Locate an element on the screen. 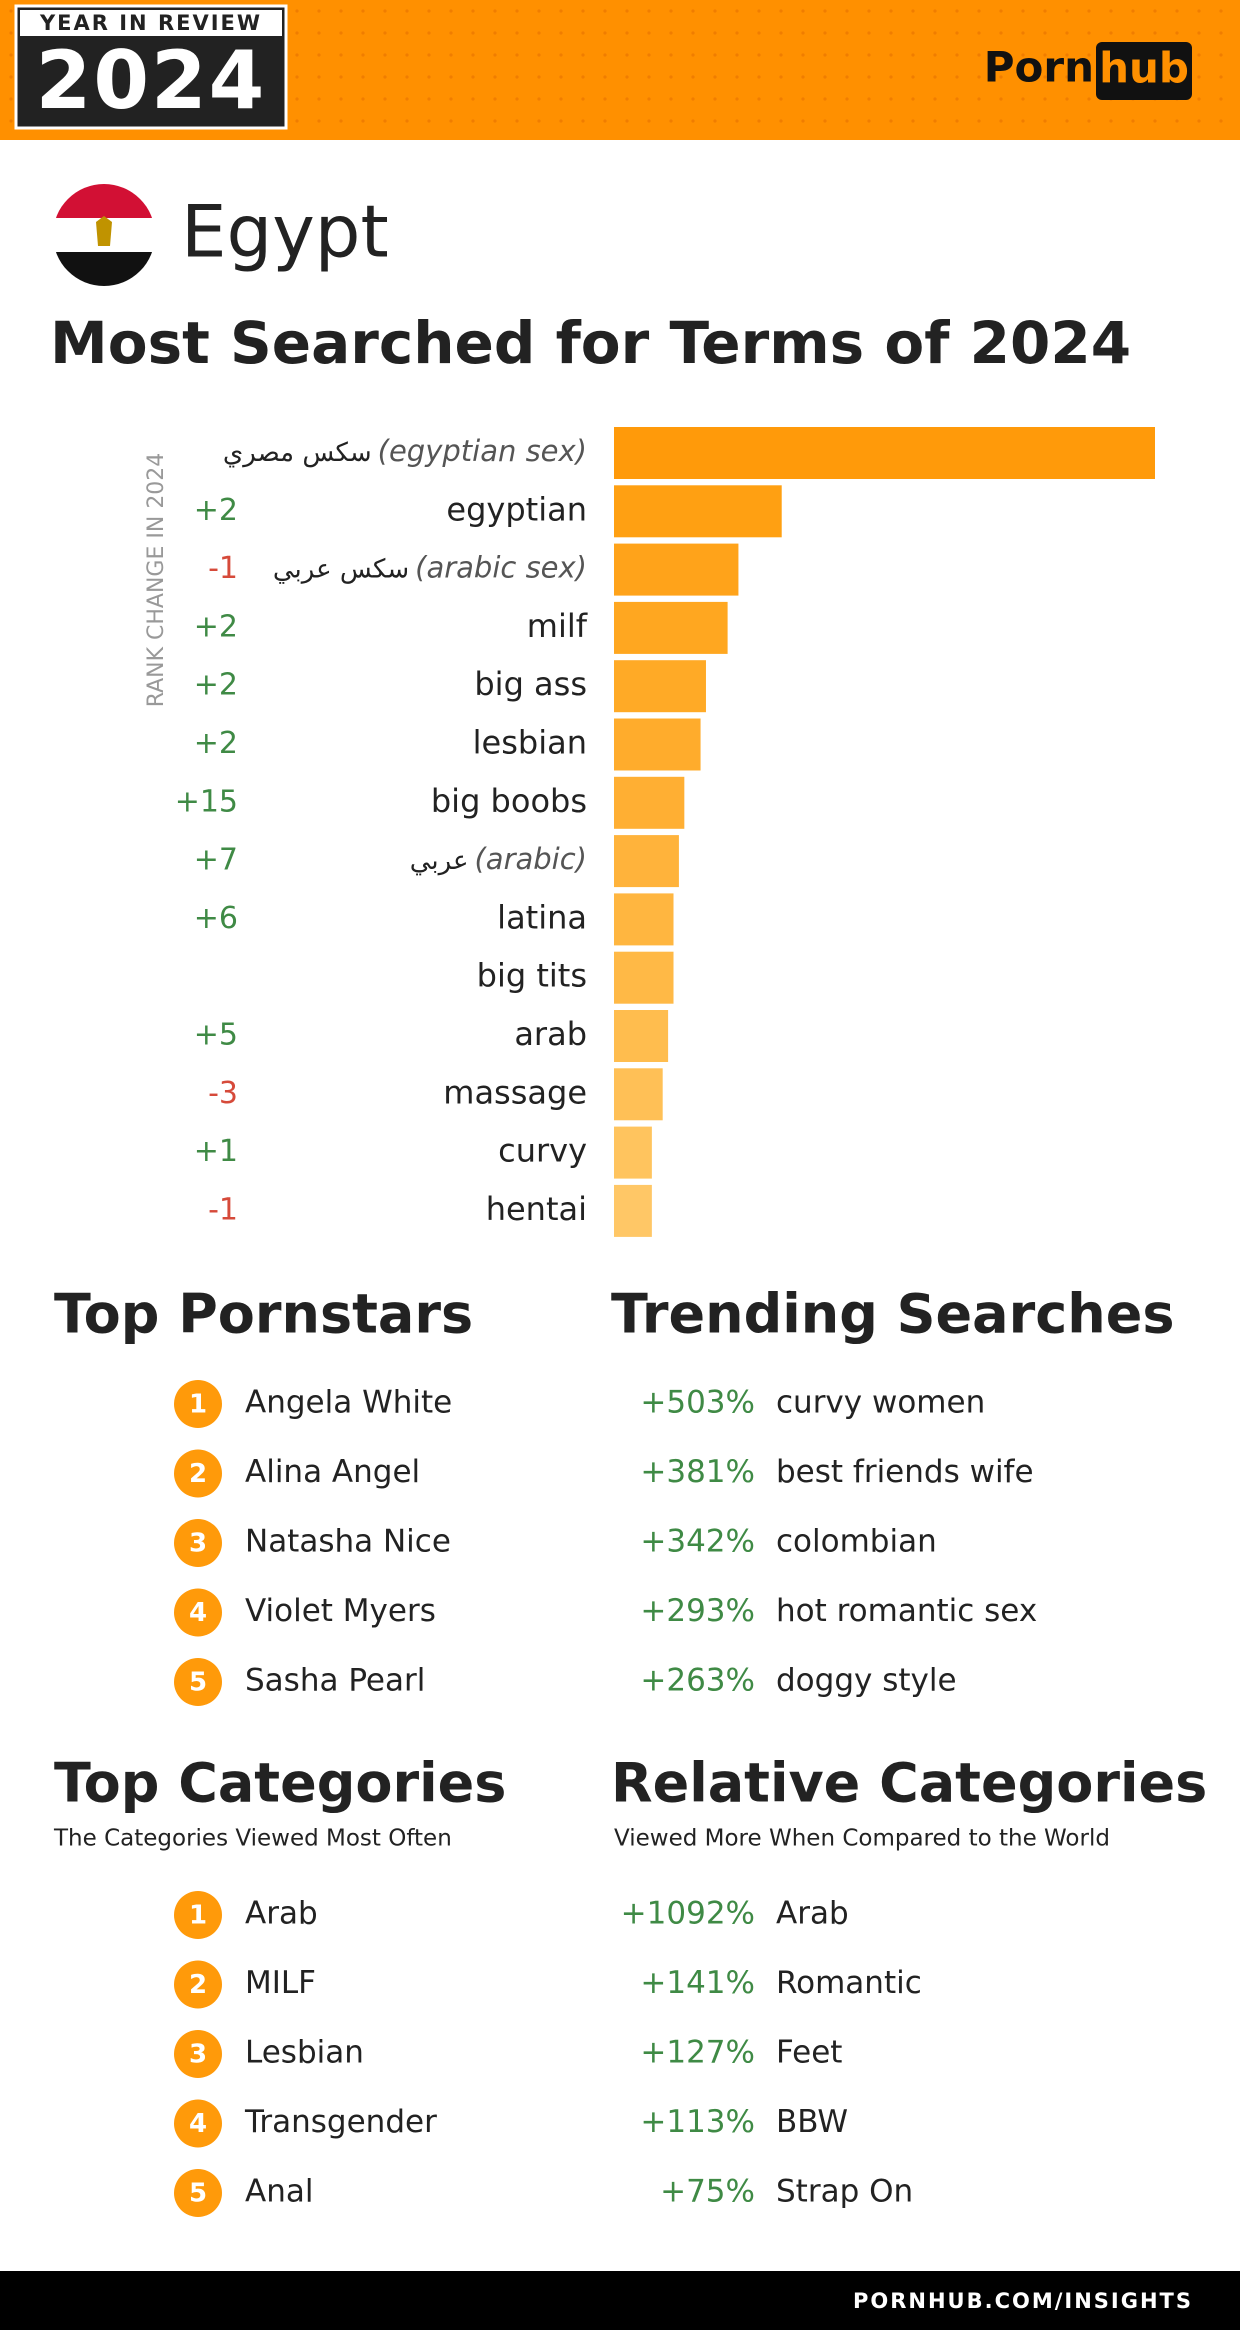 The width and height of the screenshot is (1240, 2330). item-name: Violet Myers is located at coordinates (340, 1611).